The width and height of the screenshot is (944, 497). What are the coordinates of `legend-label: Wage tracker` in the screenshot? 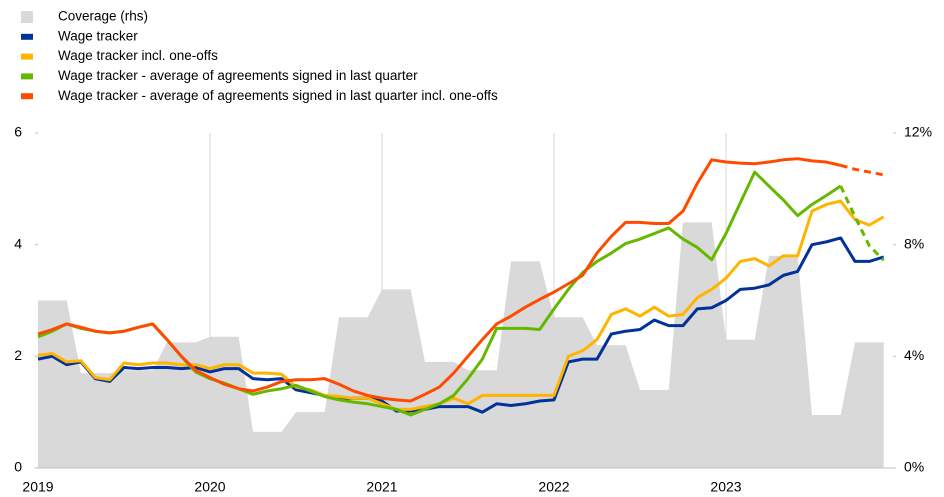 It's located at (98, 35).